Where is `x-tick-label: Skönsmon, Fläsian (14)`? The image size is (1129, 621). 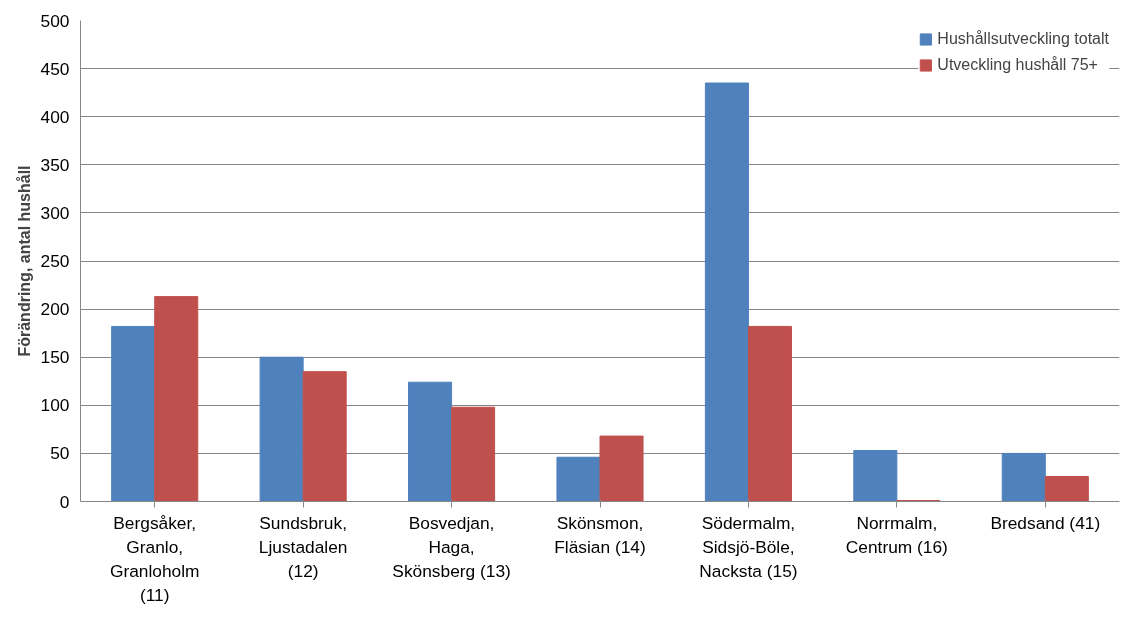 x-tick-label: Skönsmon, Fläsian (14) is located at coordinates (600, 534).